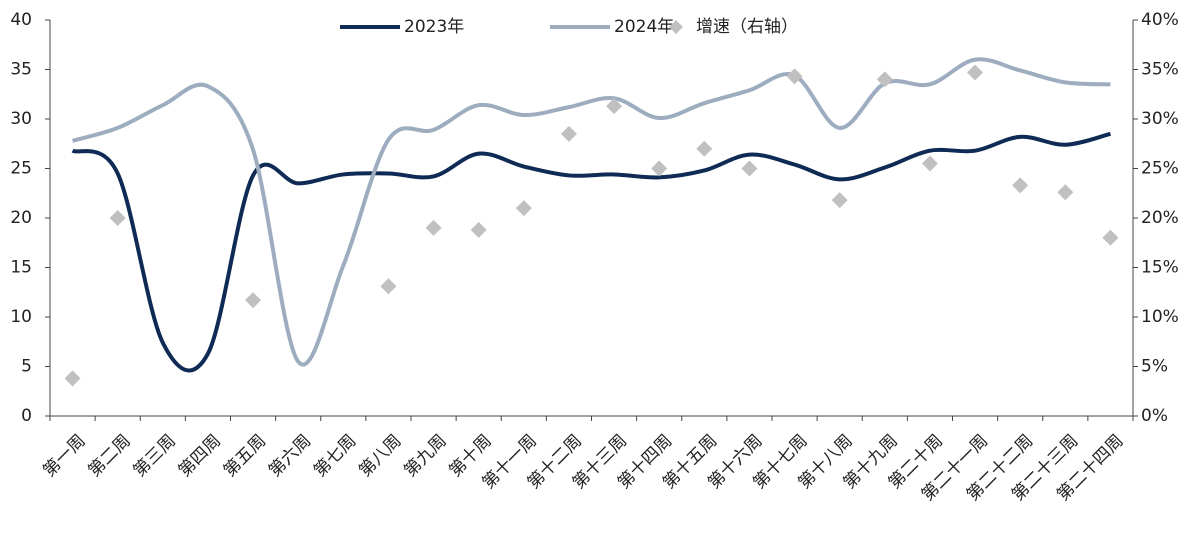  I want to click on y-tick-label: 10, so click(21, 317).